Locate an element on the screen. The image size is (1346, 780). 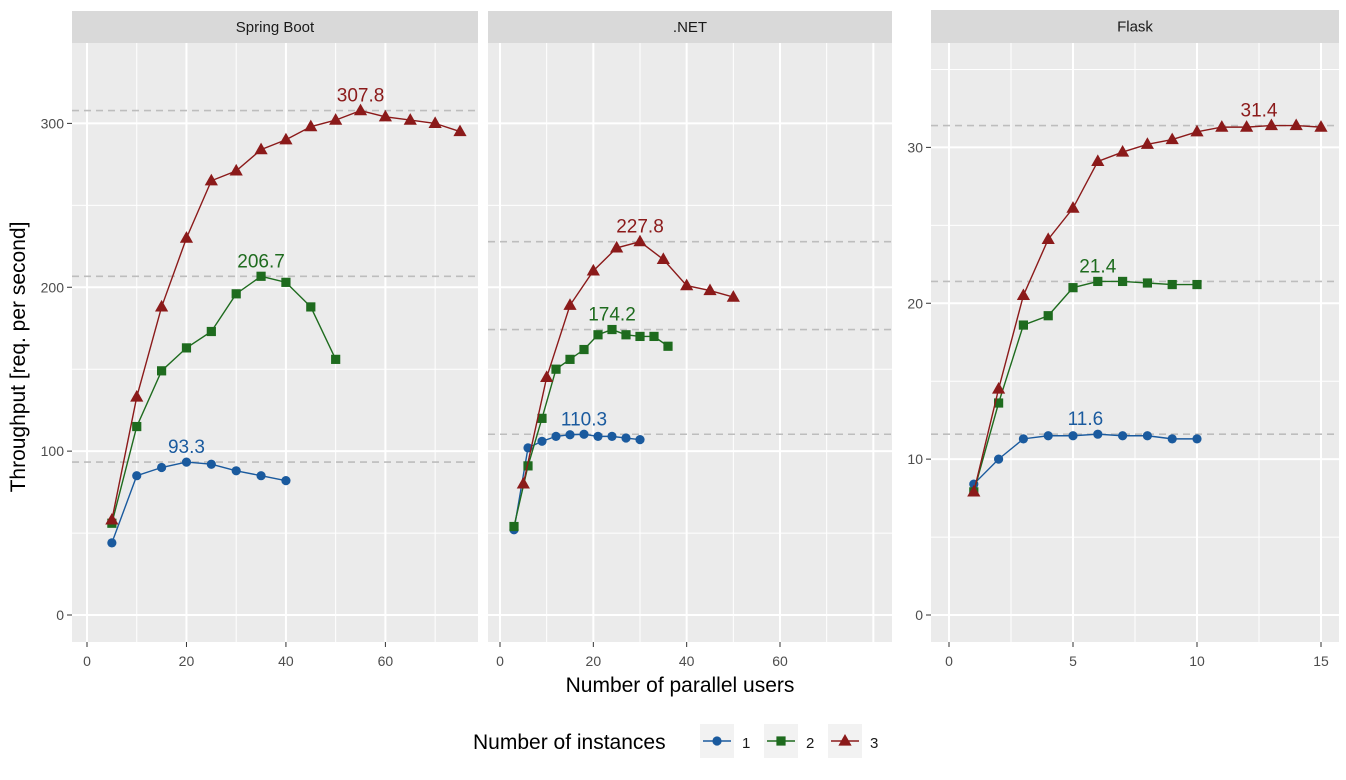
y-tick-label: 20 is located at coordinates (915, 303).